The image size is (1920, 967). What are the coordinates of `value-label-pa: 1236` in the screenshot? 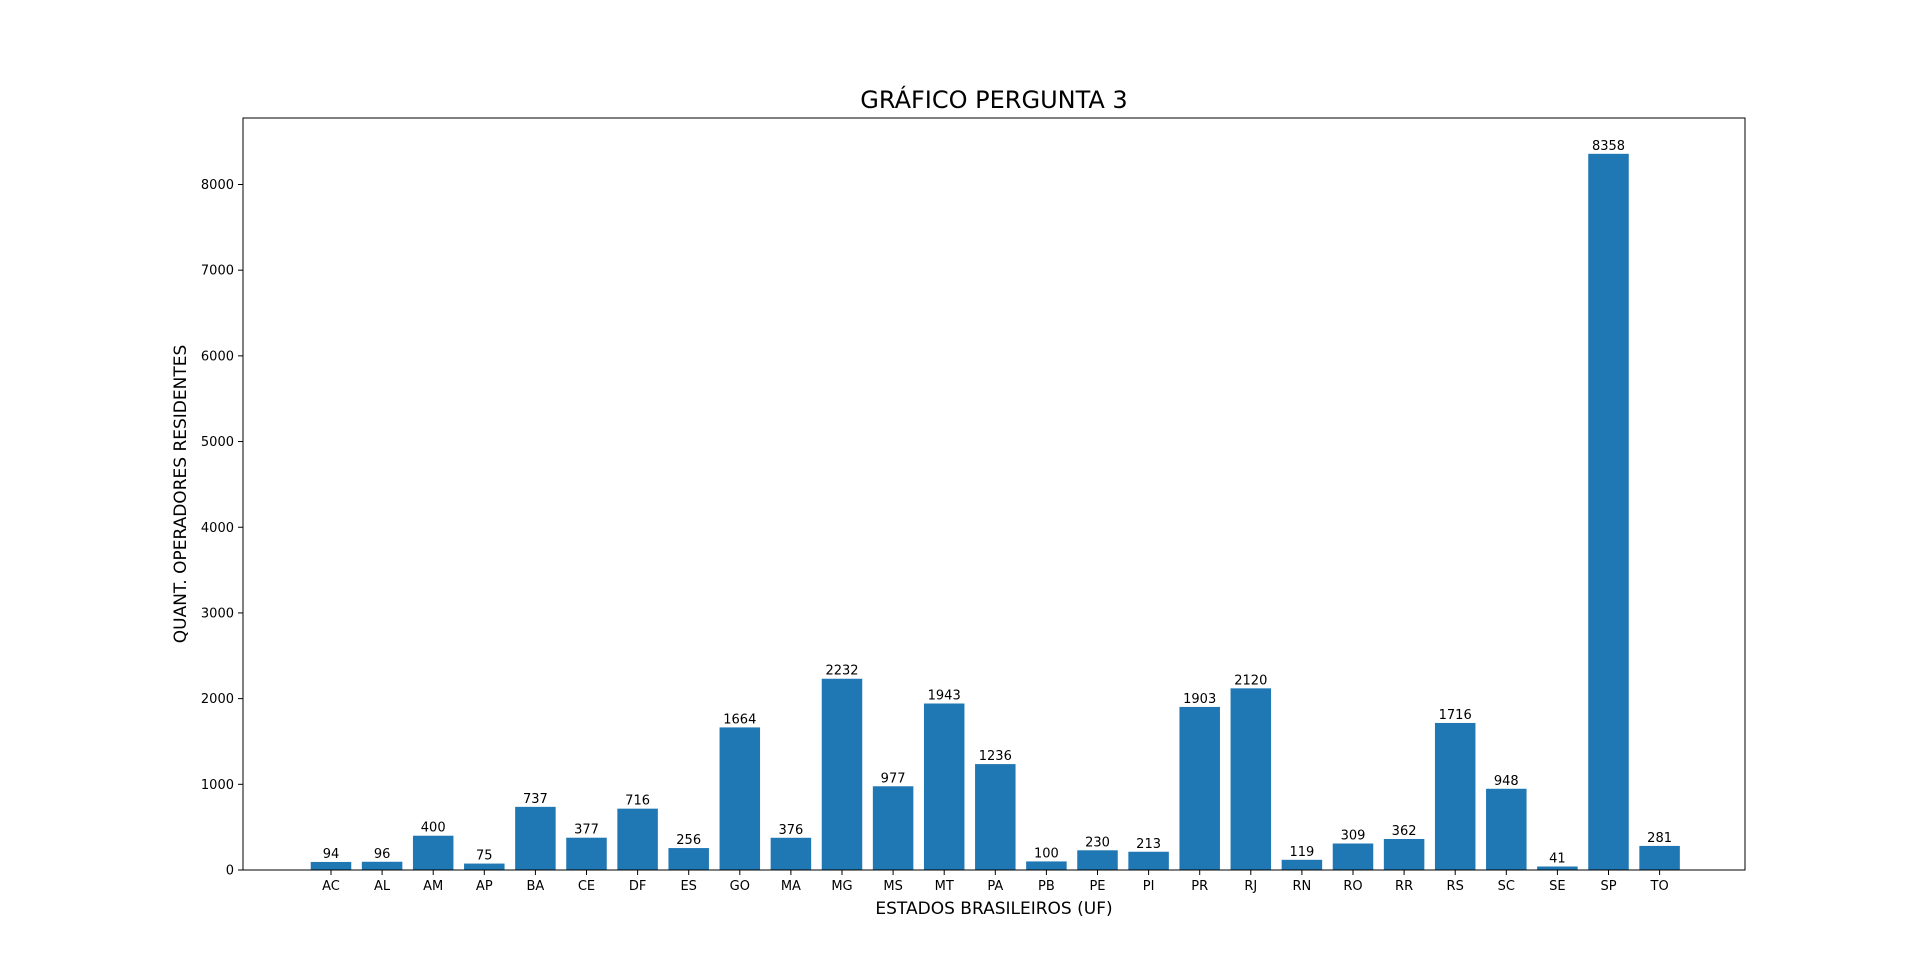 It's located at (995, 756).